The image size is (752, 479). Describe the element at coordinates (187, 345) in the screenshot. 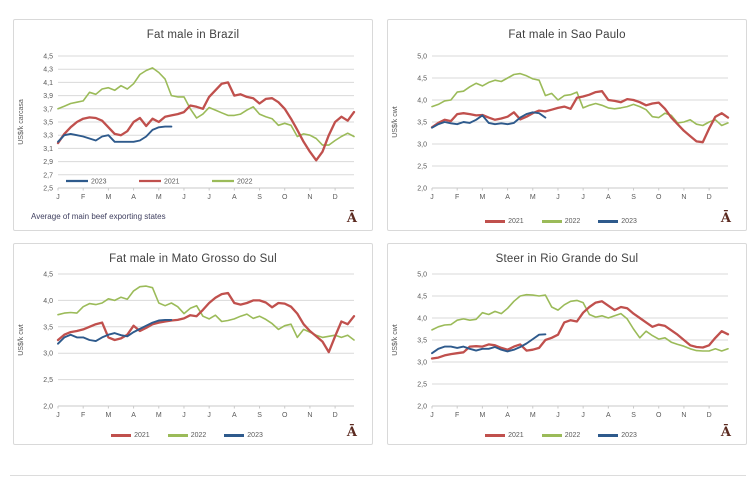

I see `mato-grosso-price-chart: 4,54,03,53,02,52,0J F M A M J J A S O N DUS$/k cwt` at that location.